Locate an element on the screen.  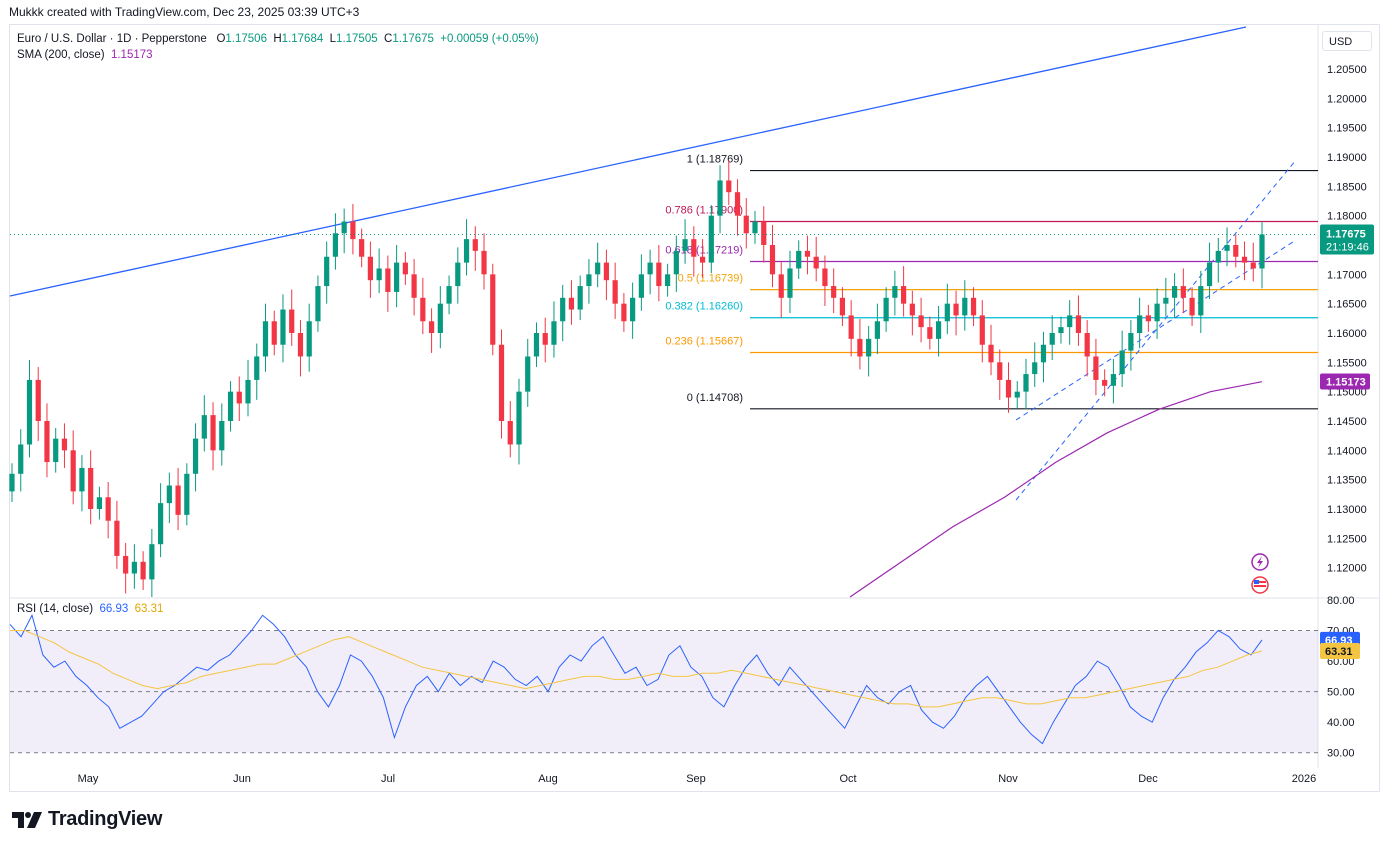
sma-200-line is located at coordinates (1056, 489).